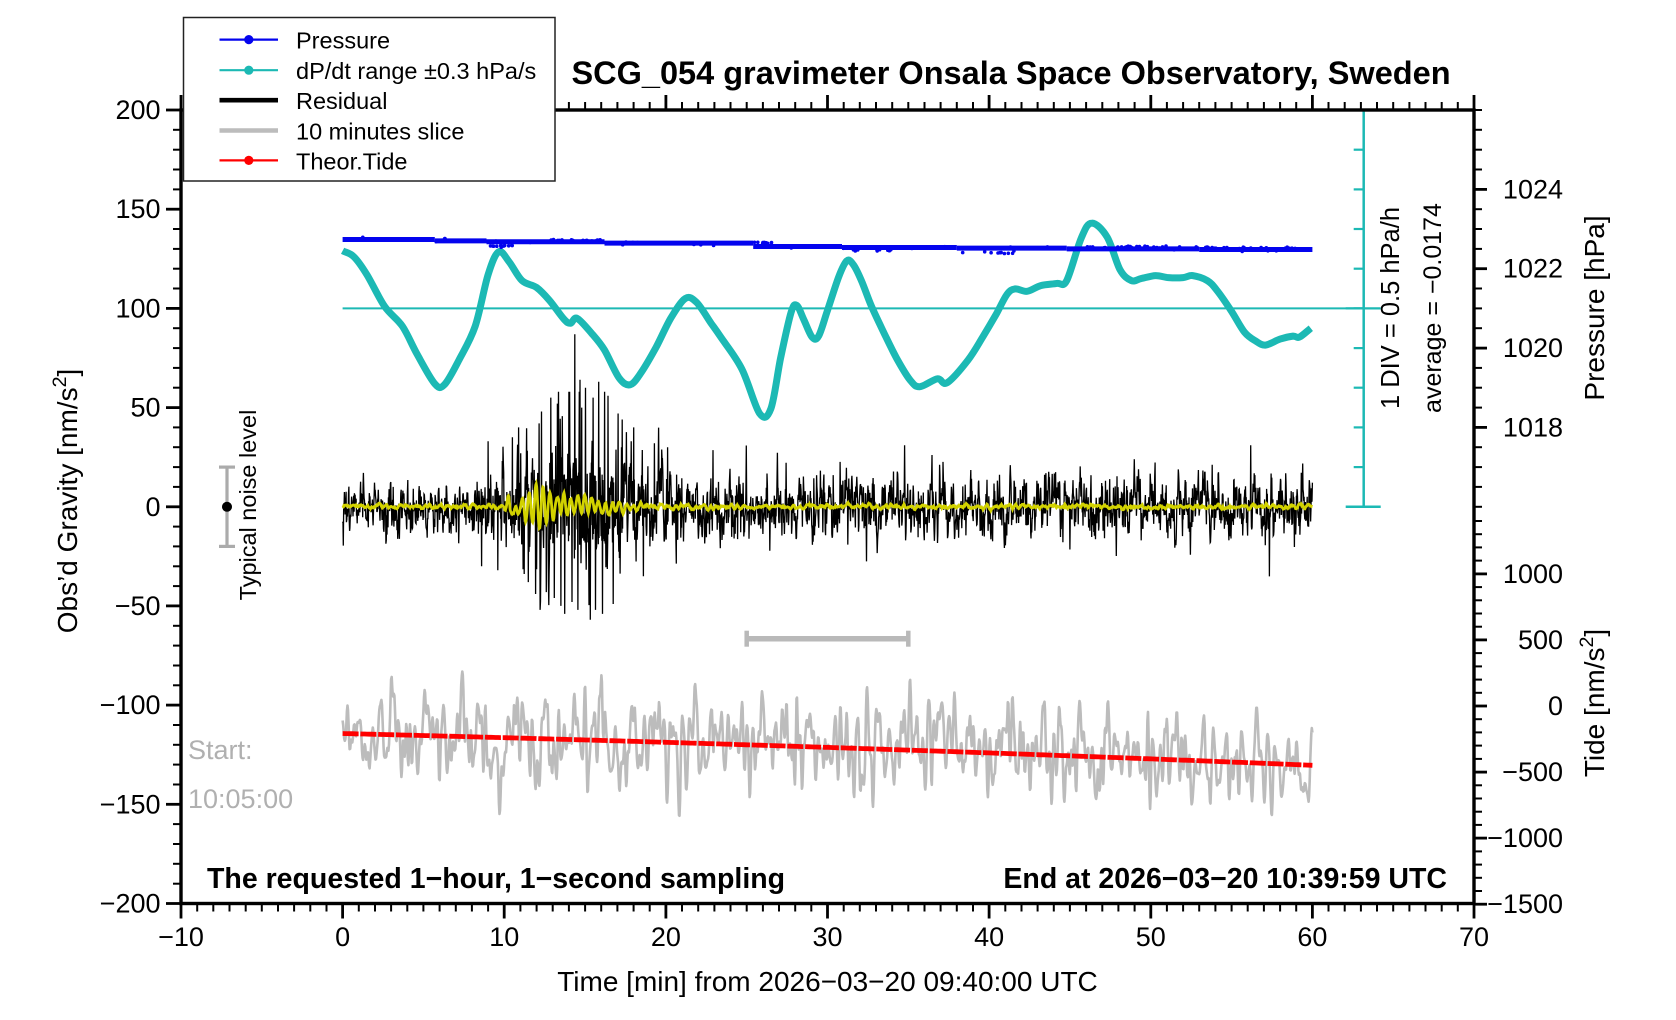 The width and height of the screenshot is (1676, 1020). I want to click on svg-text: Pressure [hPa], so click(1594, 307).